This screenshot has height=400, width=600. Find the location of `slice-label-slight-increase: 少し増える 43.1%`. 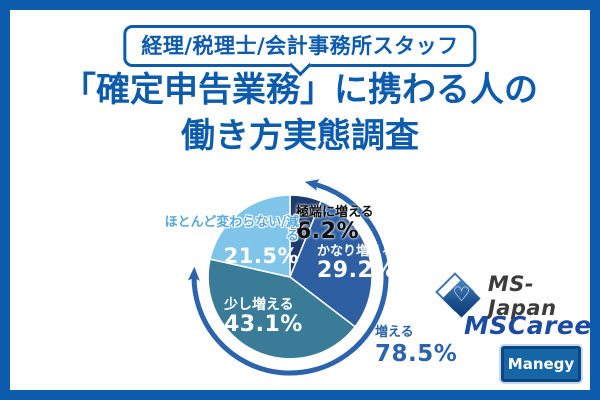

slice-label-slight-increase: 少し増える 43.1% is located at coordinates (263, 317).